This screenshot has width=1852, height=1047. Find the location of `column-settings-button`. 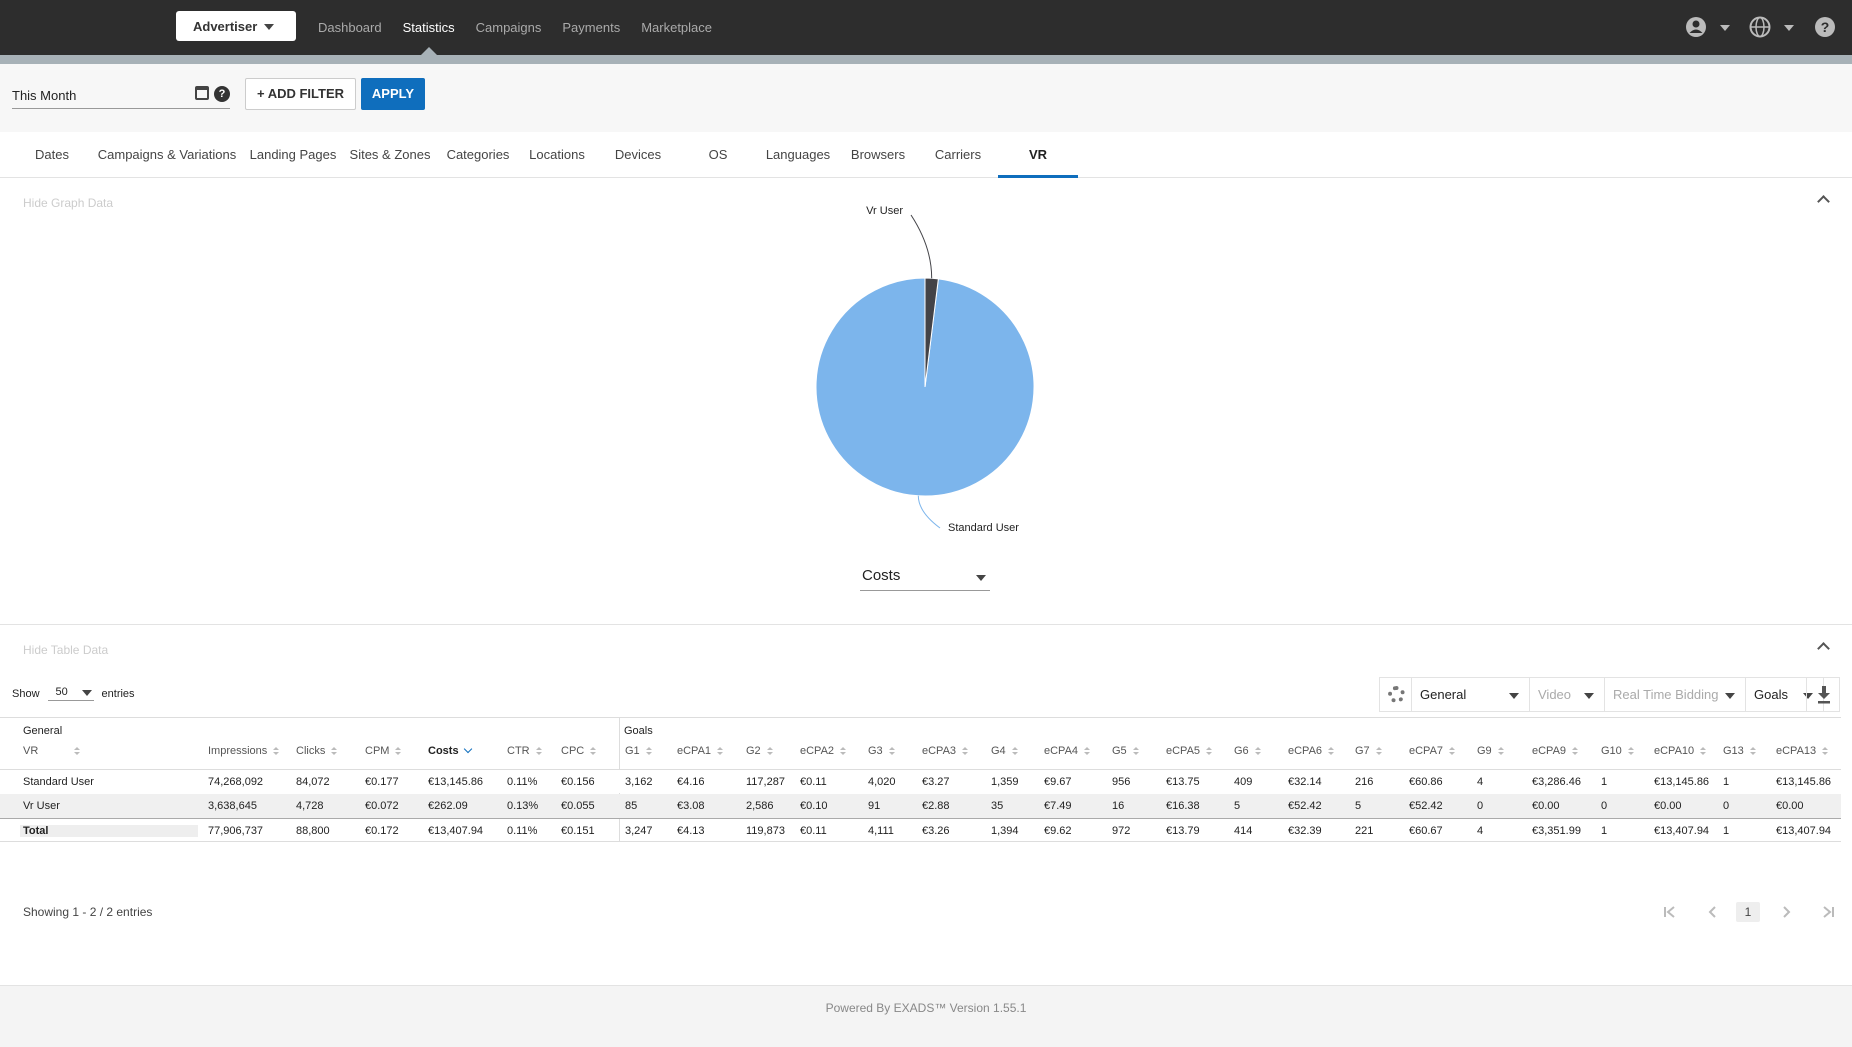

column-settings-button is located at coordinates (1396, 694).